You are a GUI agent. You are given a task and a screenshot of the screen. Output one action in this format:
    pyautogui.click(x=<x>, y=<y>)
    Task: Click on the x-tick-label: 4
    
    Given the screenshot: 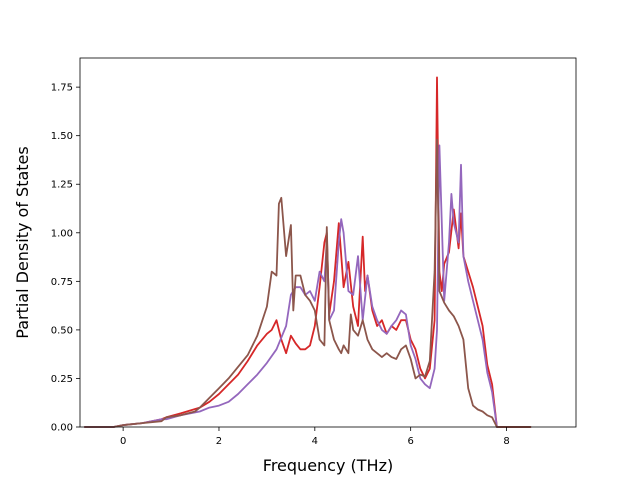 What is the action you would take?
    pyautogui.click(x=315, y=441)
    